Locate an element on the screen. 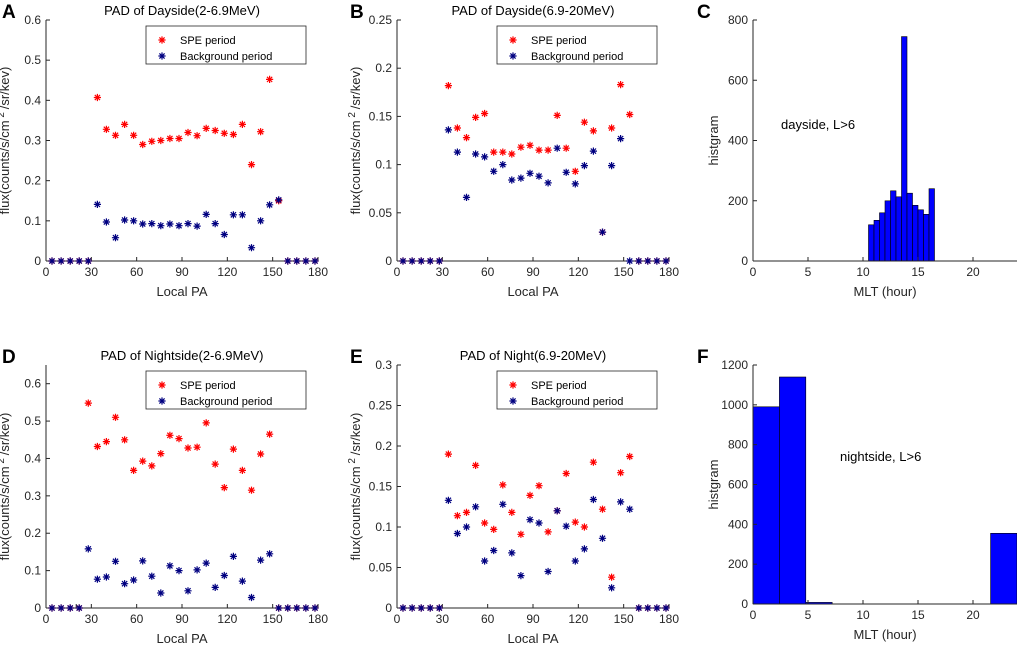 The height and width of the screenshot is (647, 1017). panel-f-ytick-label: 200 is located at coordinates (738, 564).